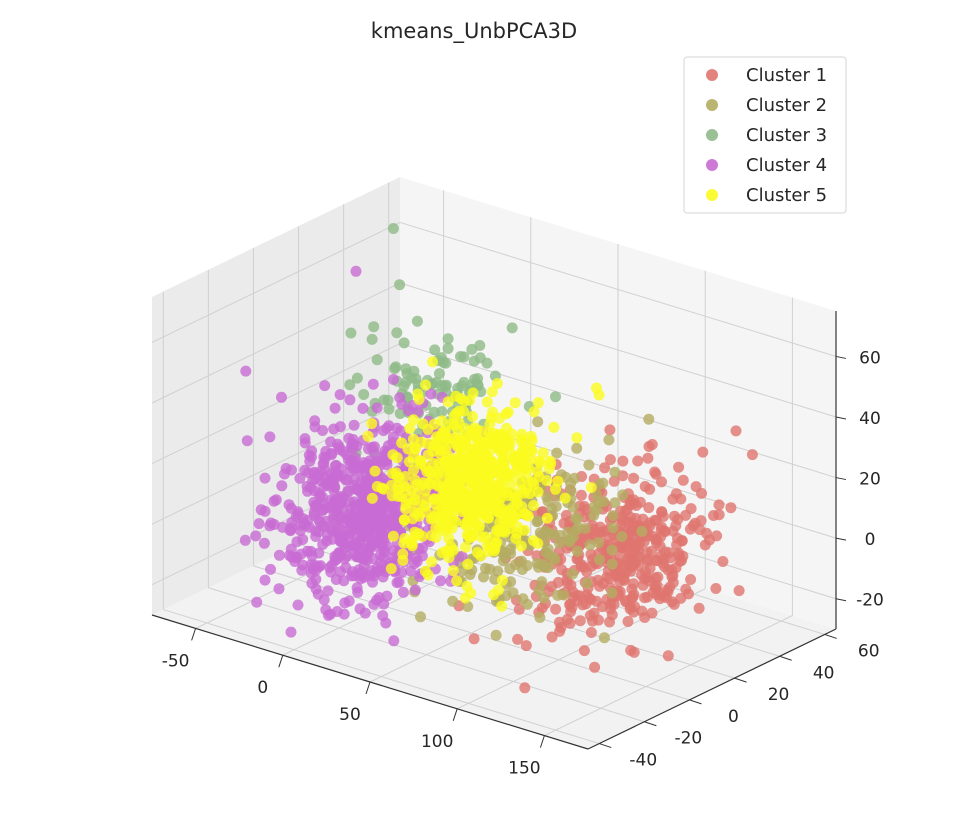 The height and width of the screenshot is (816, 968). I want to click on y-tick-mark, so click(605, 746).